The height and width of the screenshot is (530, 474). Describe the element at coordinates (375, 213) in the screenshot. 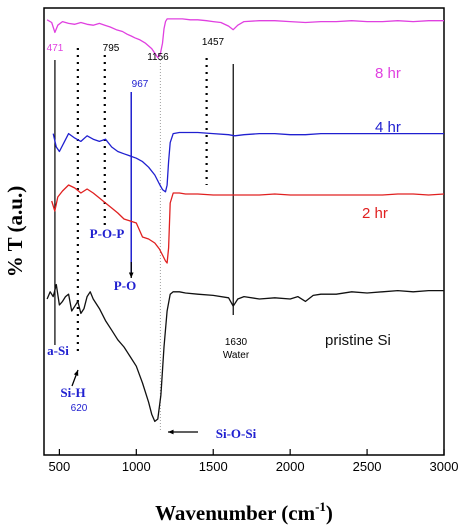

I see `series-label-2hr: 2 hr` at that location.